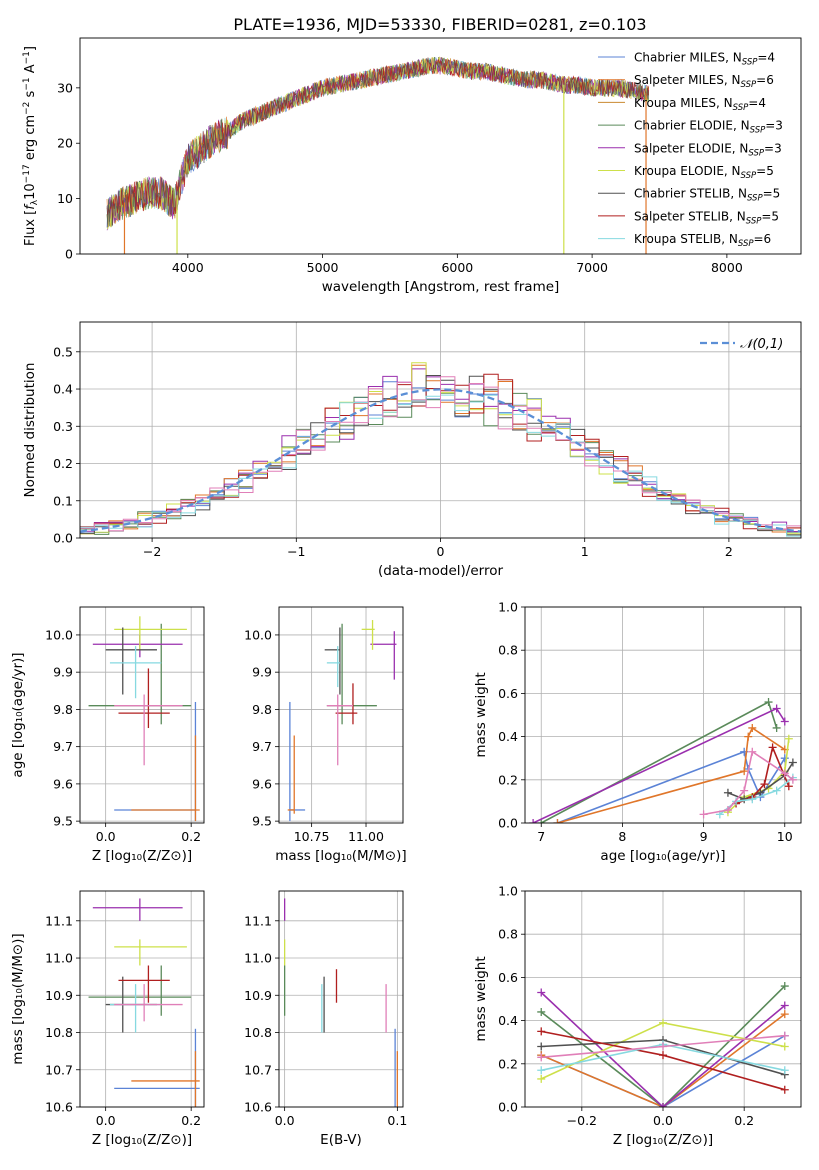  What do you see at coordinates (397, 1120) in the screenshot?
I see `x-tick-label: 0.1` at bounding box center [397, 1120].